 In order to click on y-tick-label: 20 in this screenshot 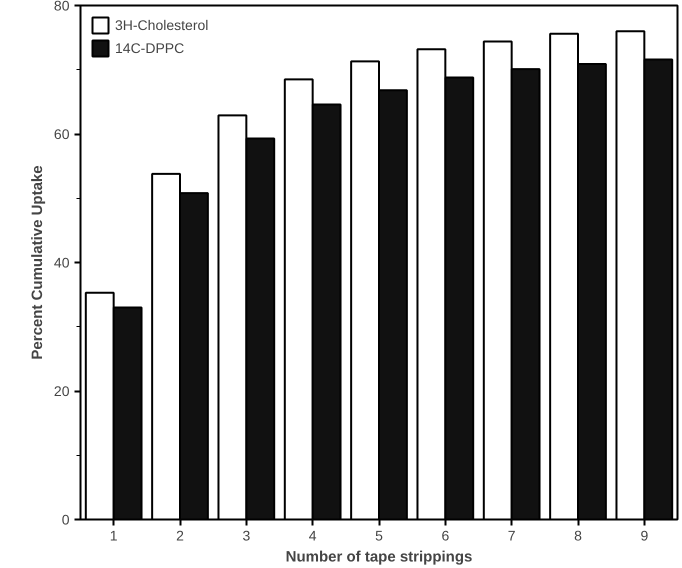, I will do `click(62, 391)`.